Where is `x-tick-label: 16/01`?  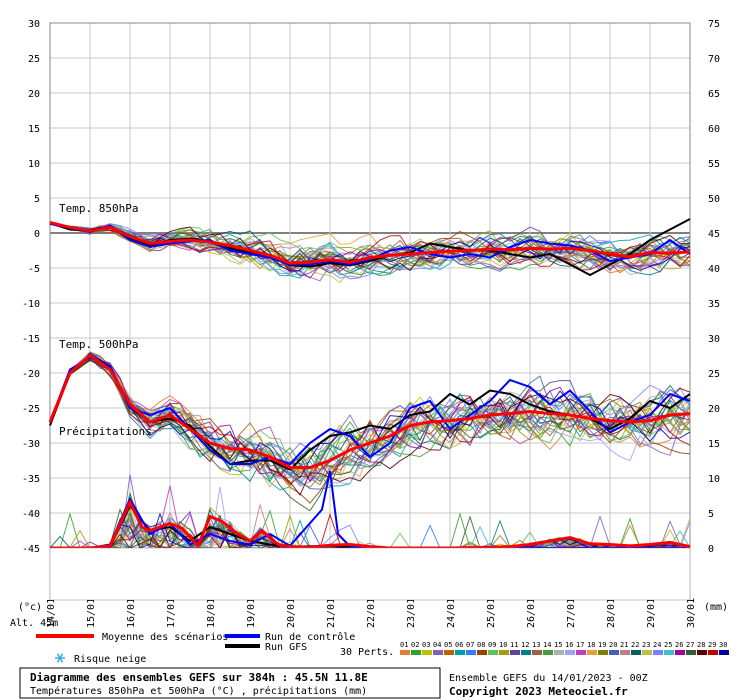 x-tick-label: 16/01 is located at coordinates (131, 613).